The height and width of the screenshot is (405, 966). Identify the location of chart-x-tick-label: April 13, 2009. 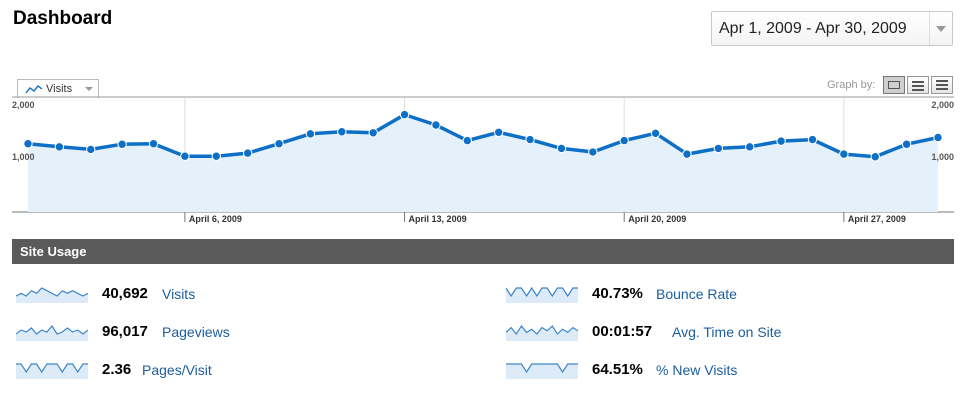
(438, 219).